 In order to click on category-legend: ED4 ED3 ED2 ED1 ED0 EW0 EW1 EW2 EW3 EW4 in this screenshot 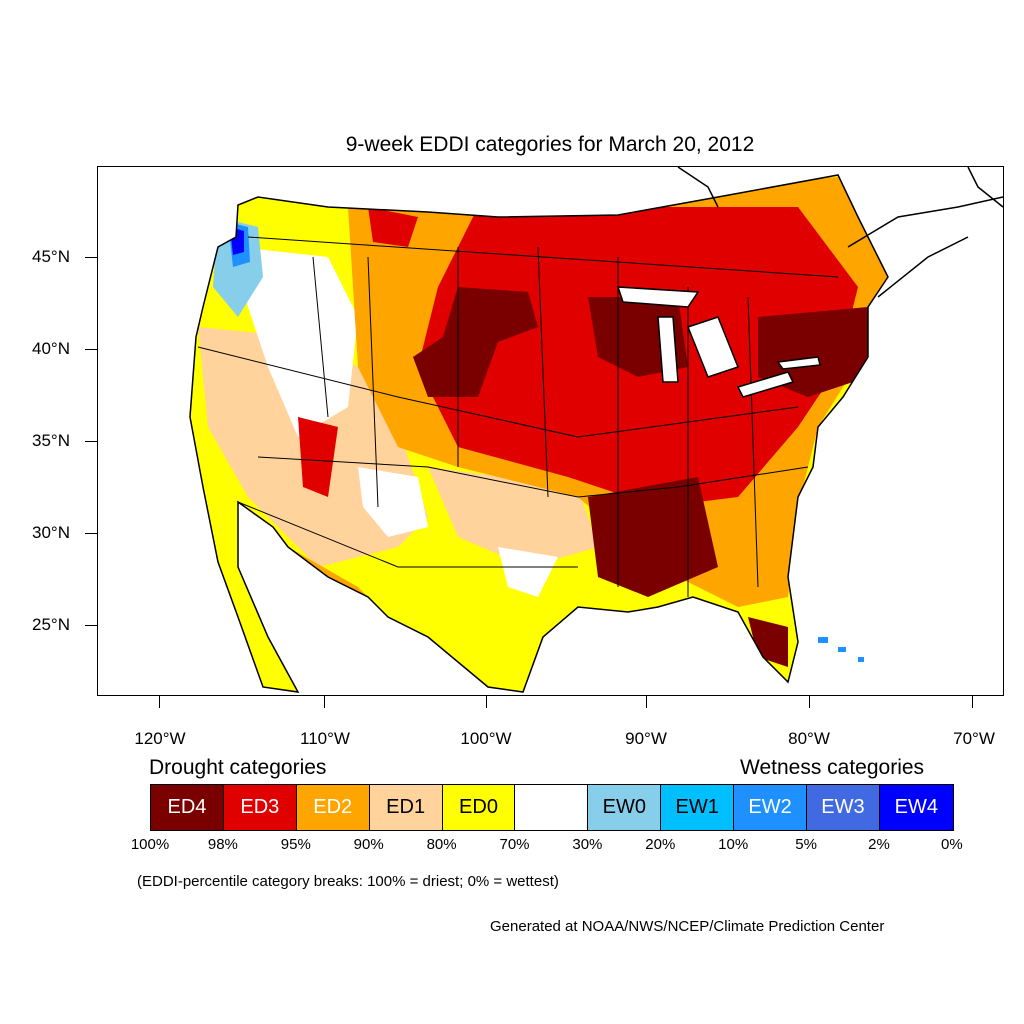, I will do `click(552, 807)`.